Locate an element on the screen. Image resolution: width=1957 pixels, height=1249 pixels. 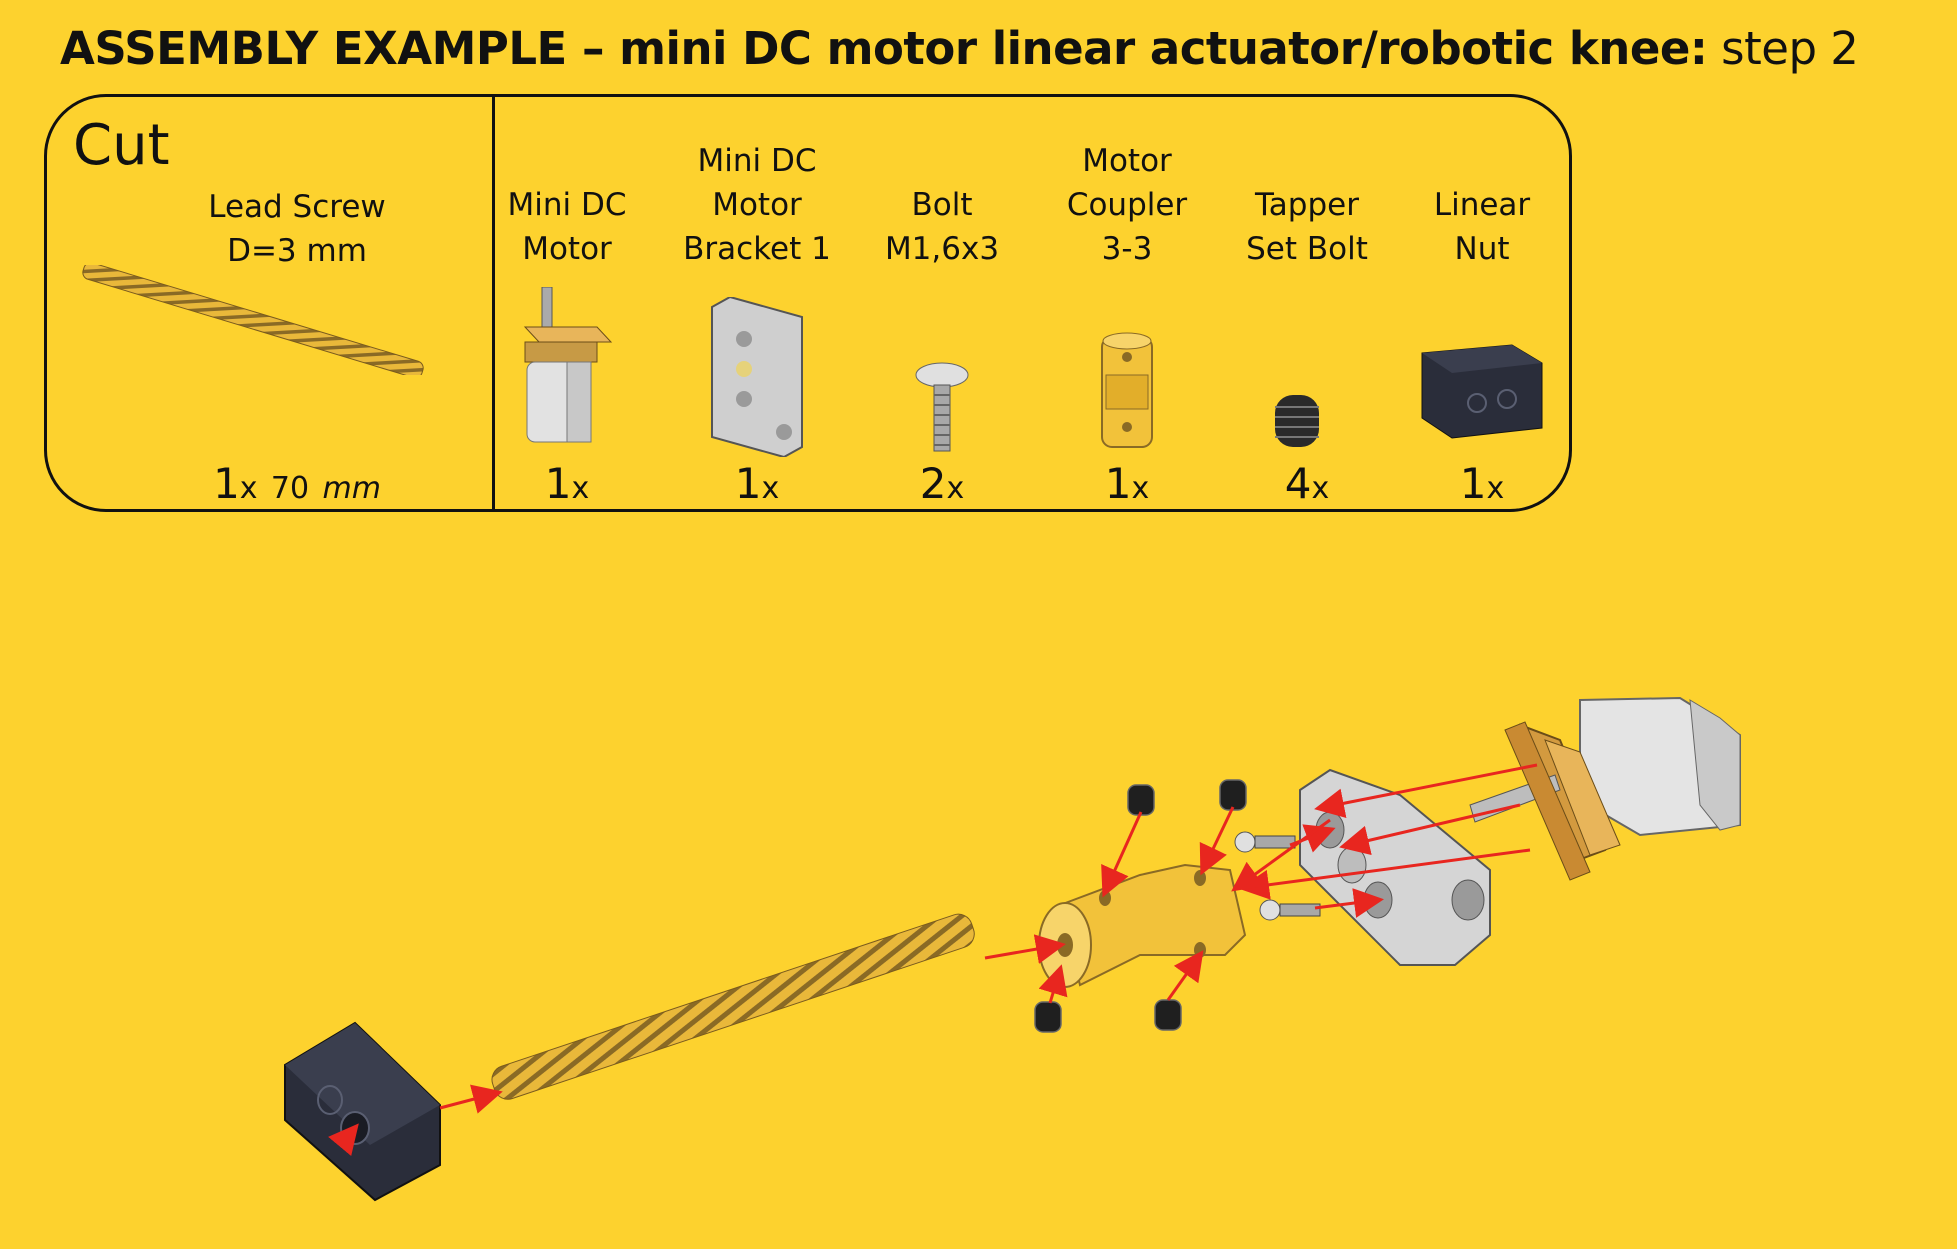
part-label-motor-coupler: Motor Coupler 3-3 is located at coordinates (1127, 205).